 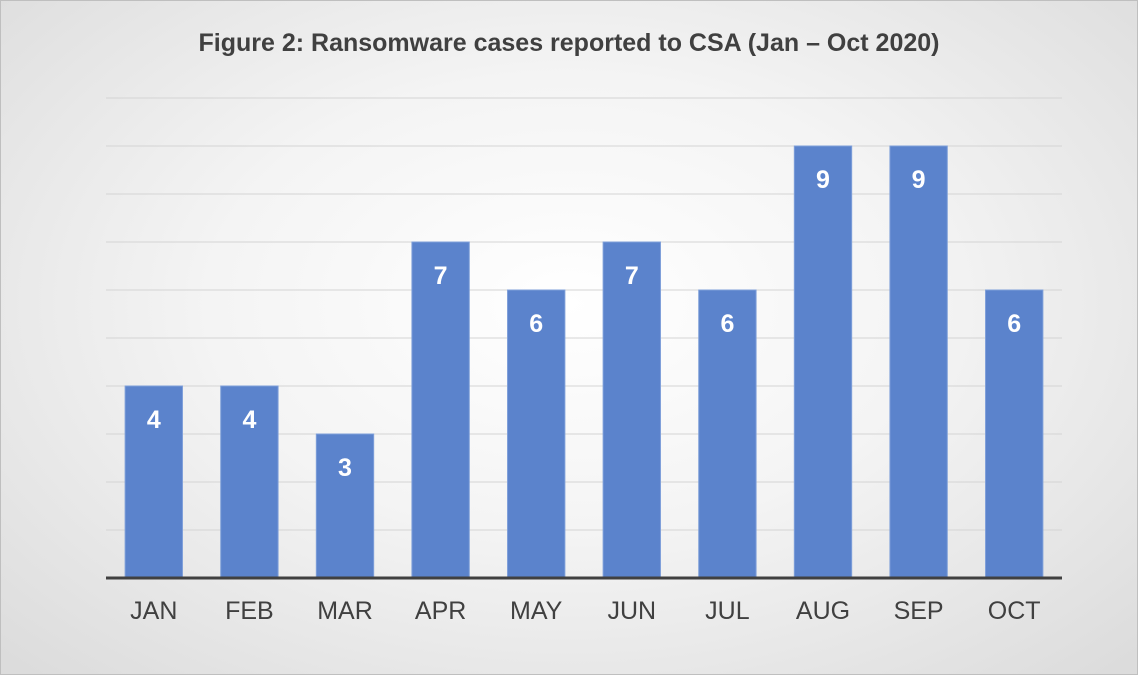 What do you see at coordinates (631, 410) in the screenshot?
I see `bar-jun` at bounding box center [631, 410].